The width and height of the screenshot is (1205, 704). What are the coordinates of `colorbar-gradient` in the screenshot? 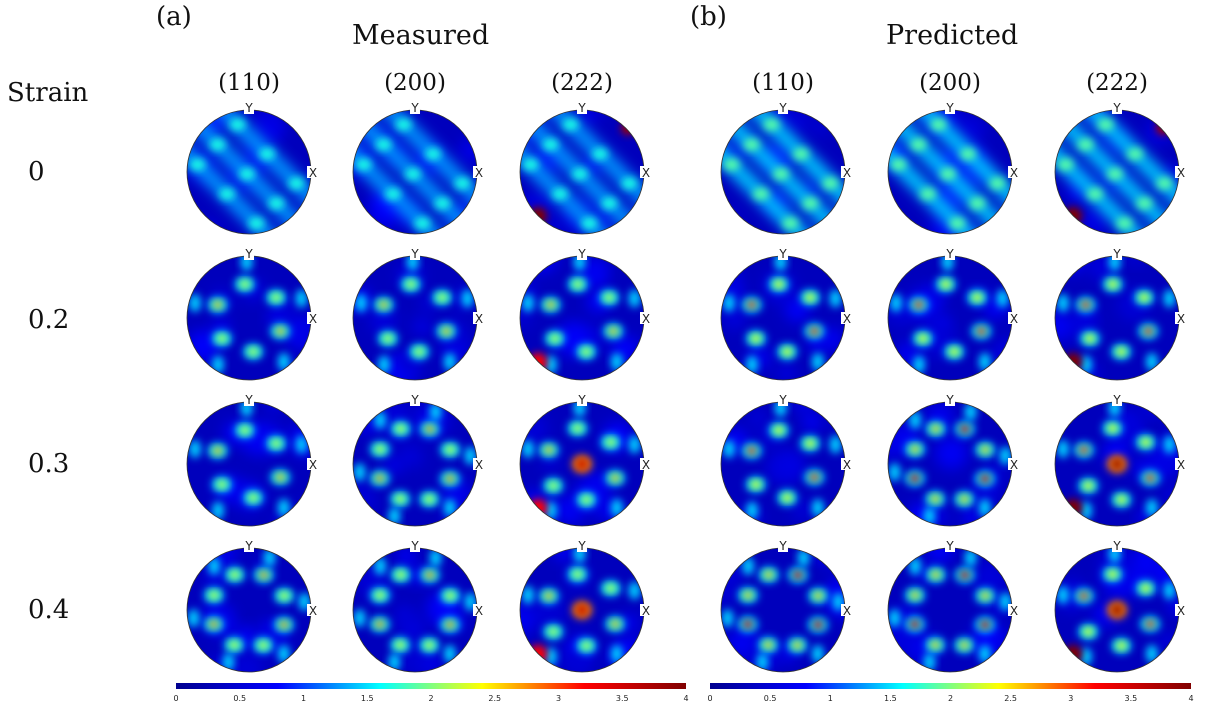 It's located at (950, 686).